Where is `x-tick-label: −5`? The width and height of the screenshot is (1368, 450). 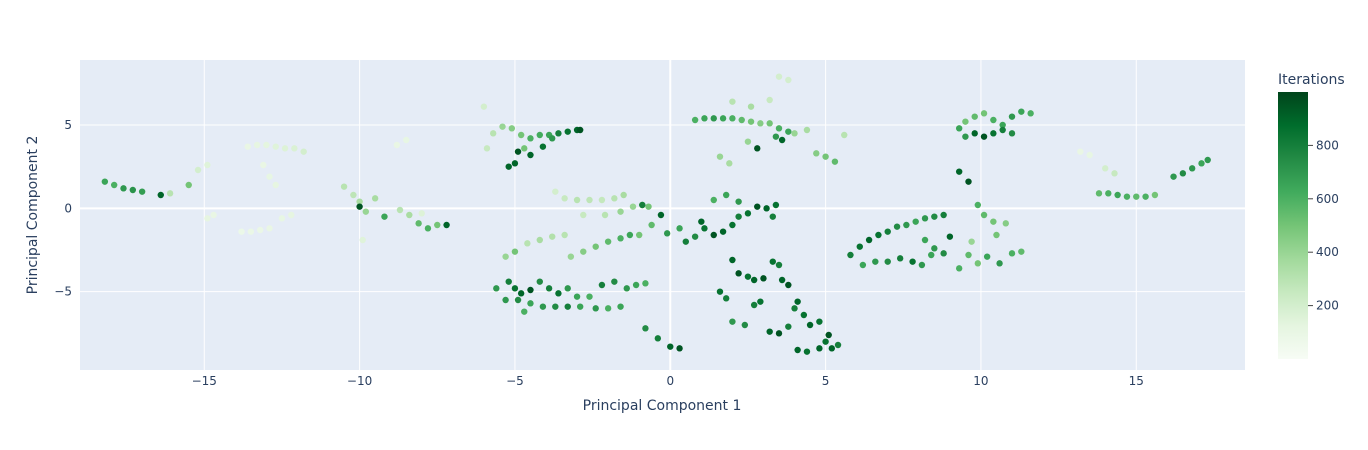
x-tick-label: −5 is located at coordinates (515, 381).